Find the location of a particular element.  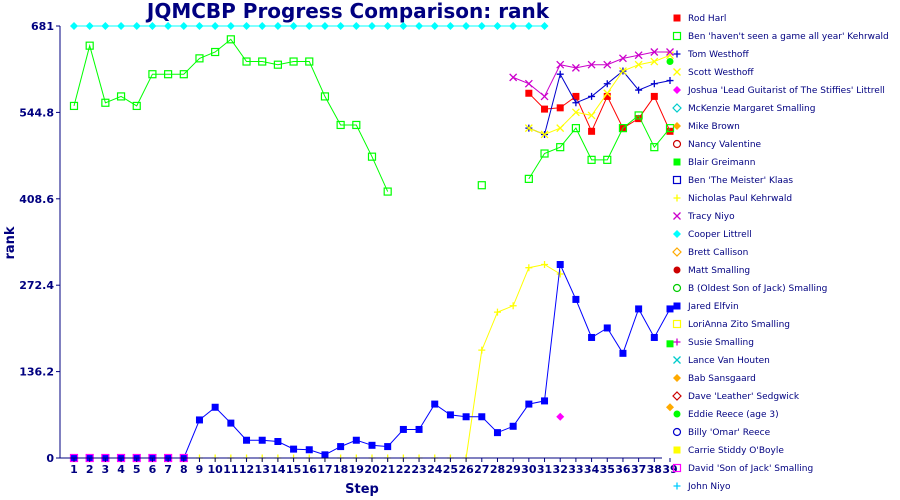

legend-item: Rod Harl is located at coordinates (699, 19).